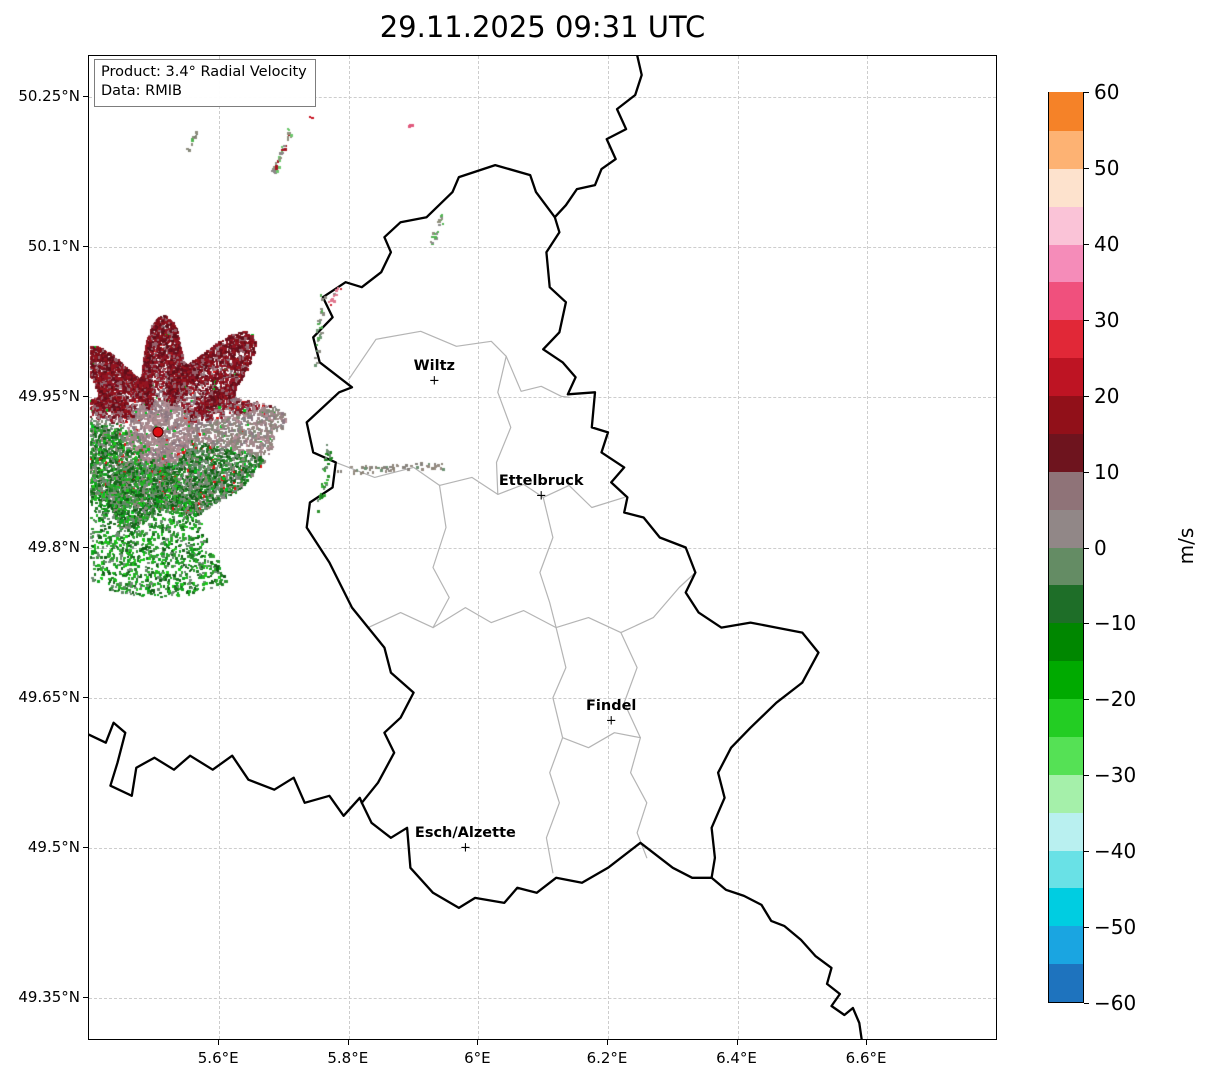  Describe the element at coordinates (465, 832) in the screenshot. I see `city-label: Esch/Alzette` at that location.